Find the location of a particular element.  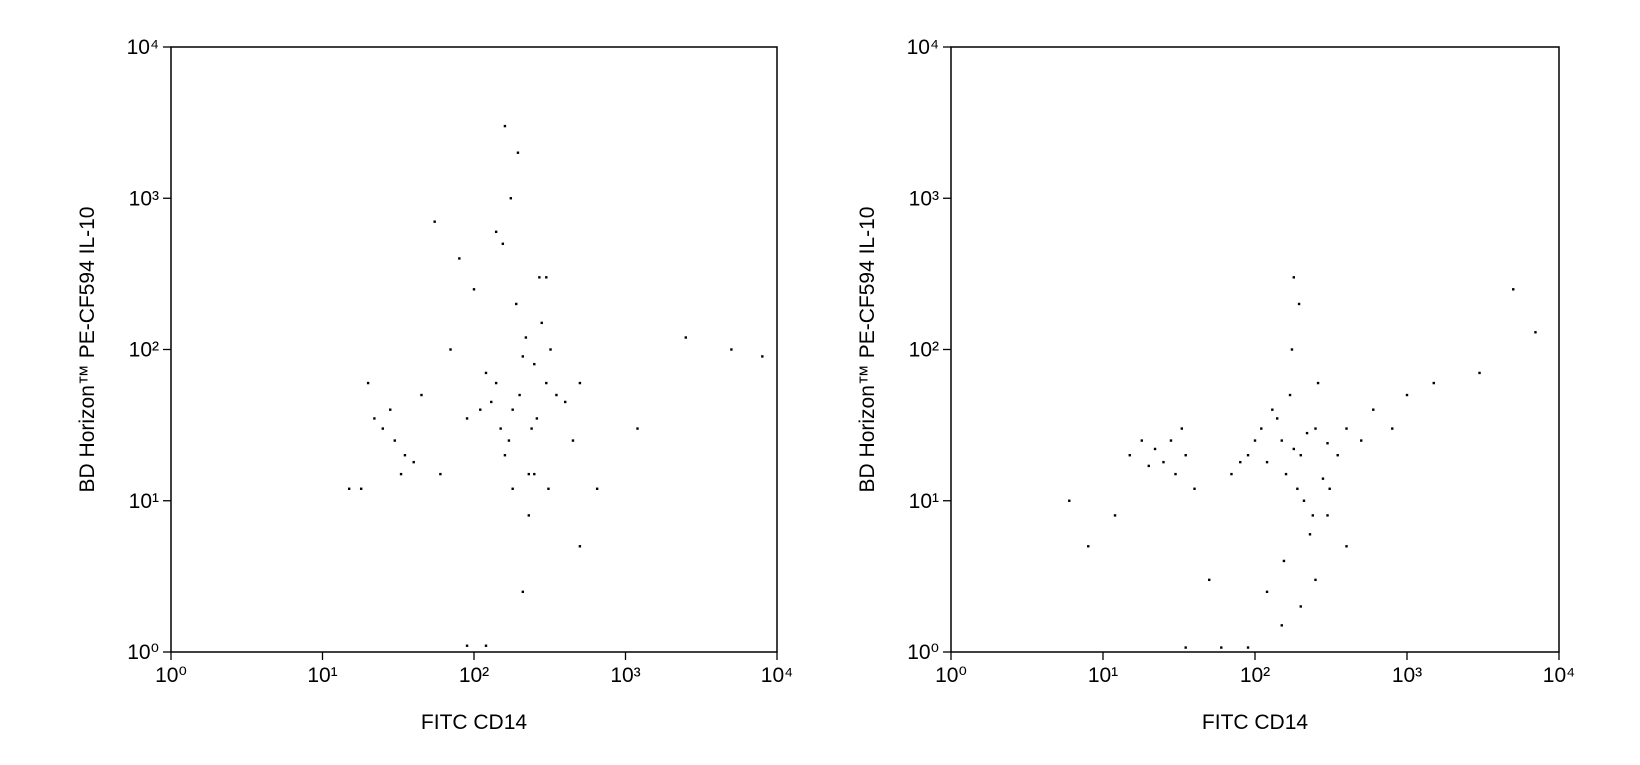

y-tick-label: 10³ is located at coordinates (924, 198).